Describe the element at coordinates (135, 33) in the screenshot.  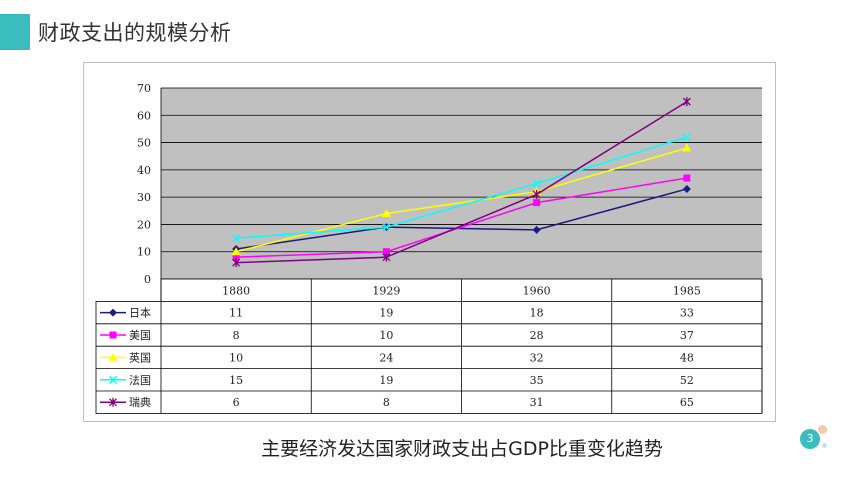
I see `slide-title: 财政支出的规模分析` at that location.